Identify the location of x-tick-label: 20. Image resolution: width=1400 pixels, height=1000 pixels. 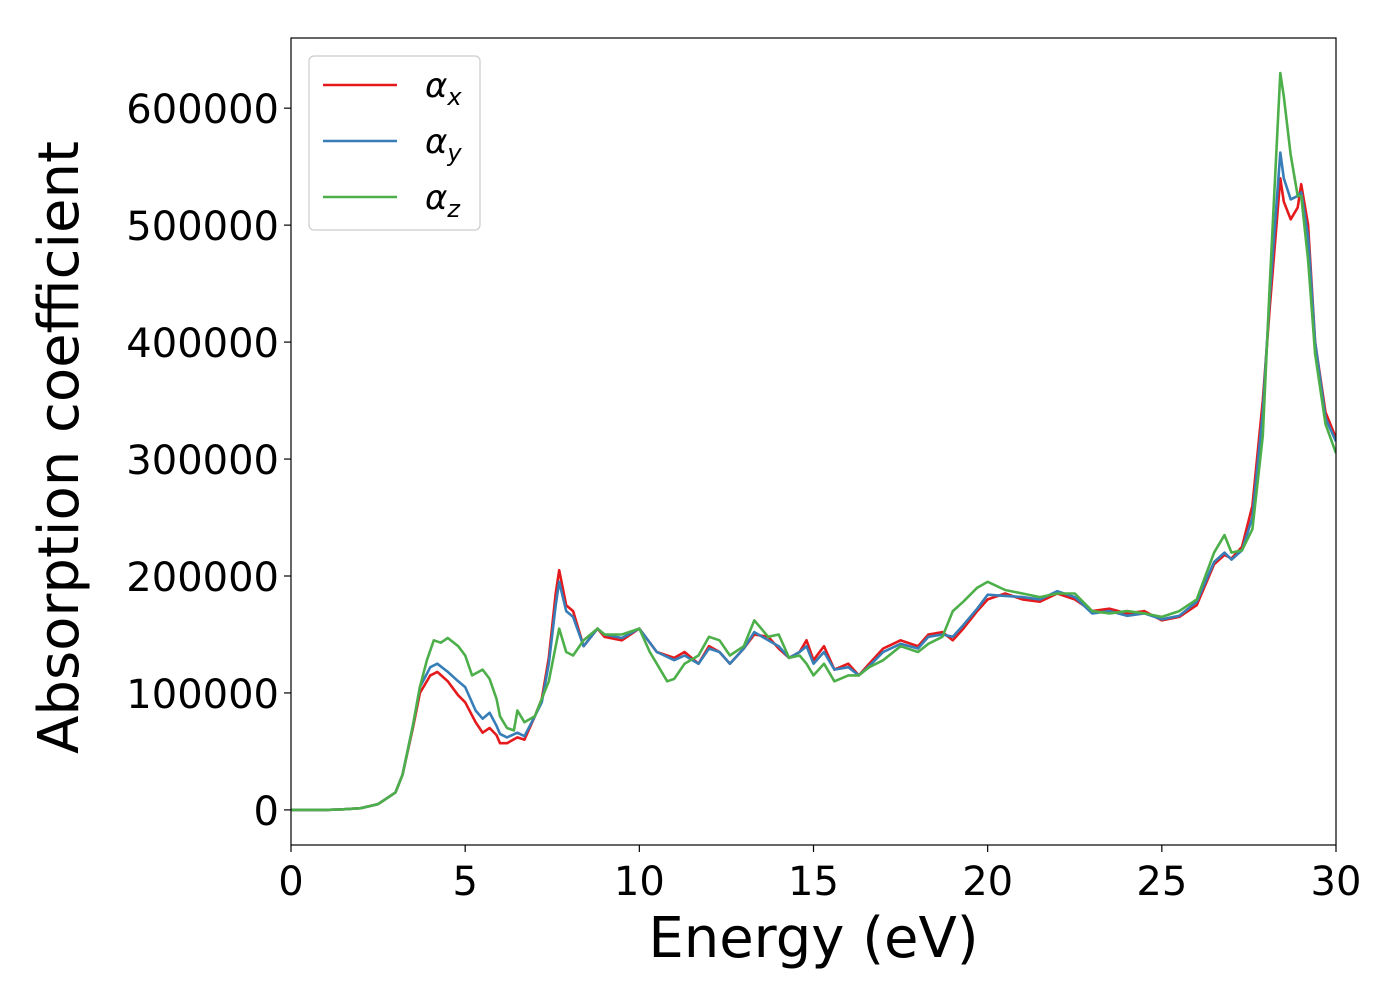
(987, 882).